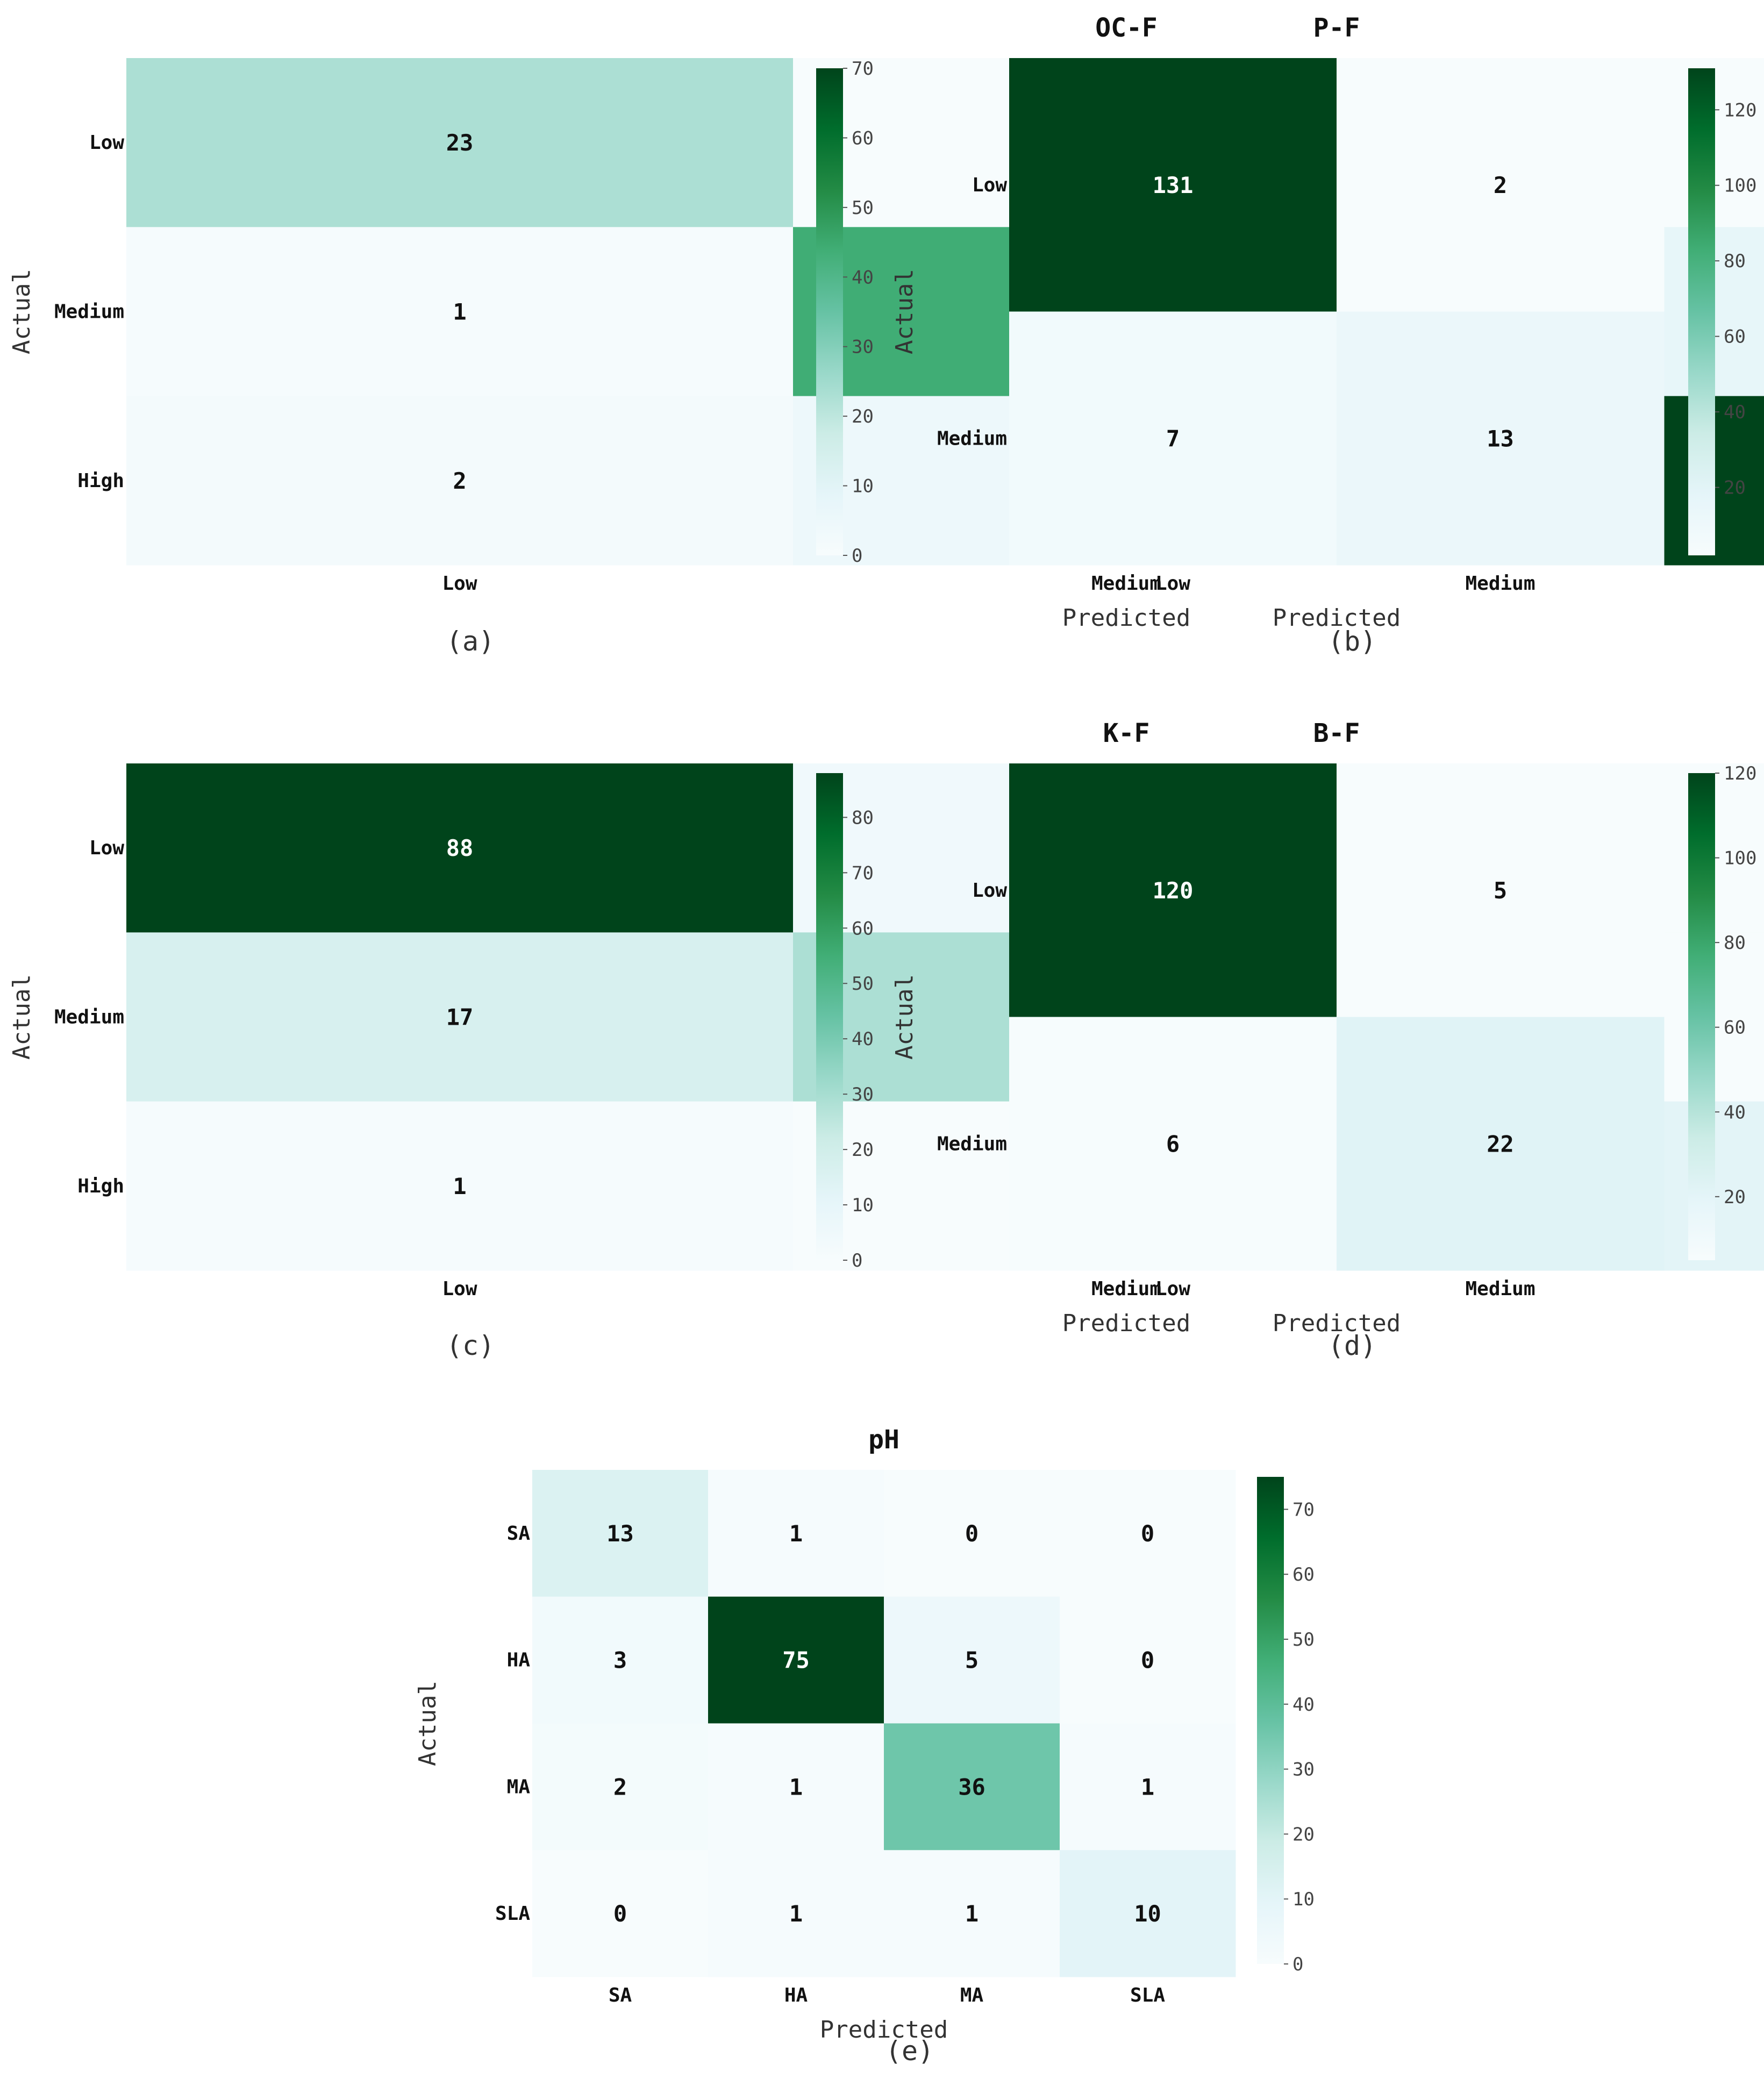 This screenshot has height=2079, width=1764. I want to click on cell-value-label: 7, so click(1173, 438).